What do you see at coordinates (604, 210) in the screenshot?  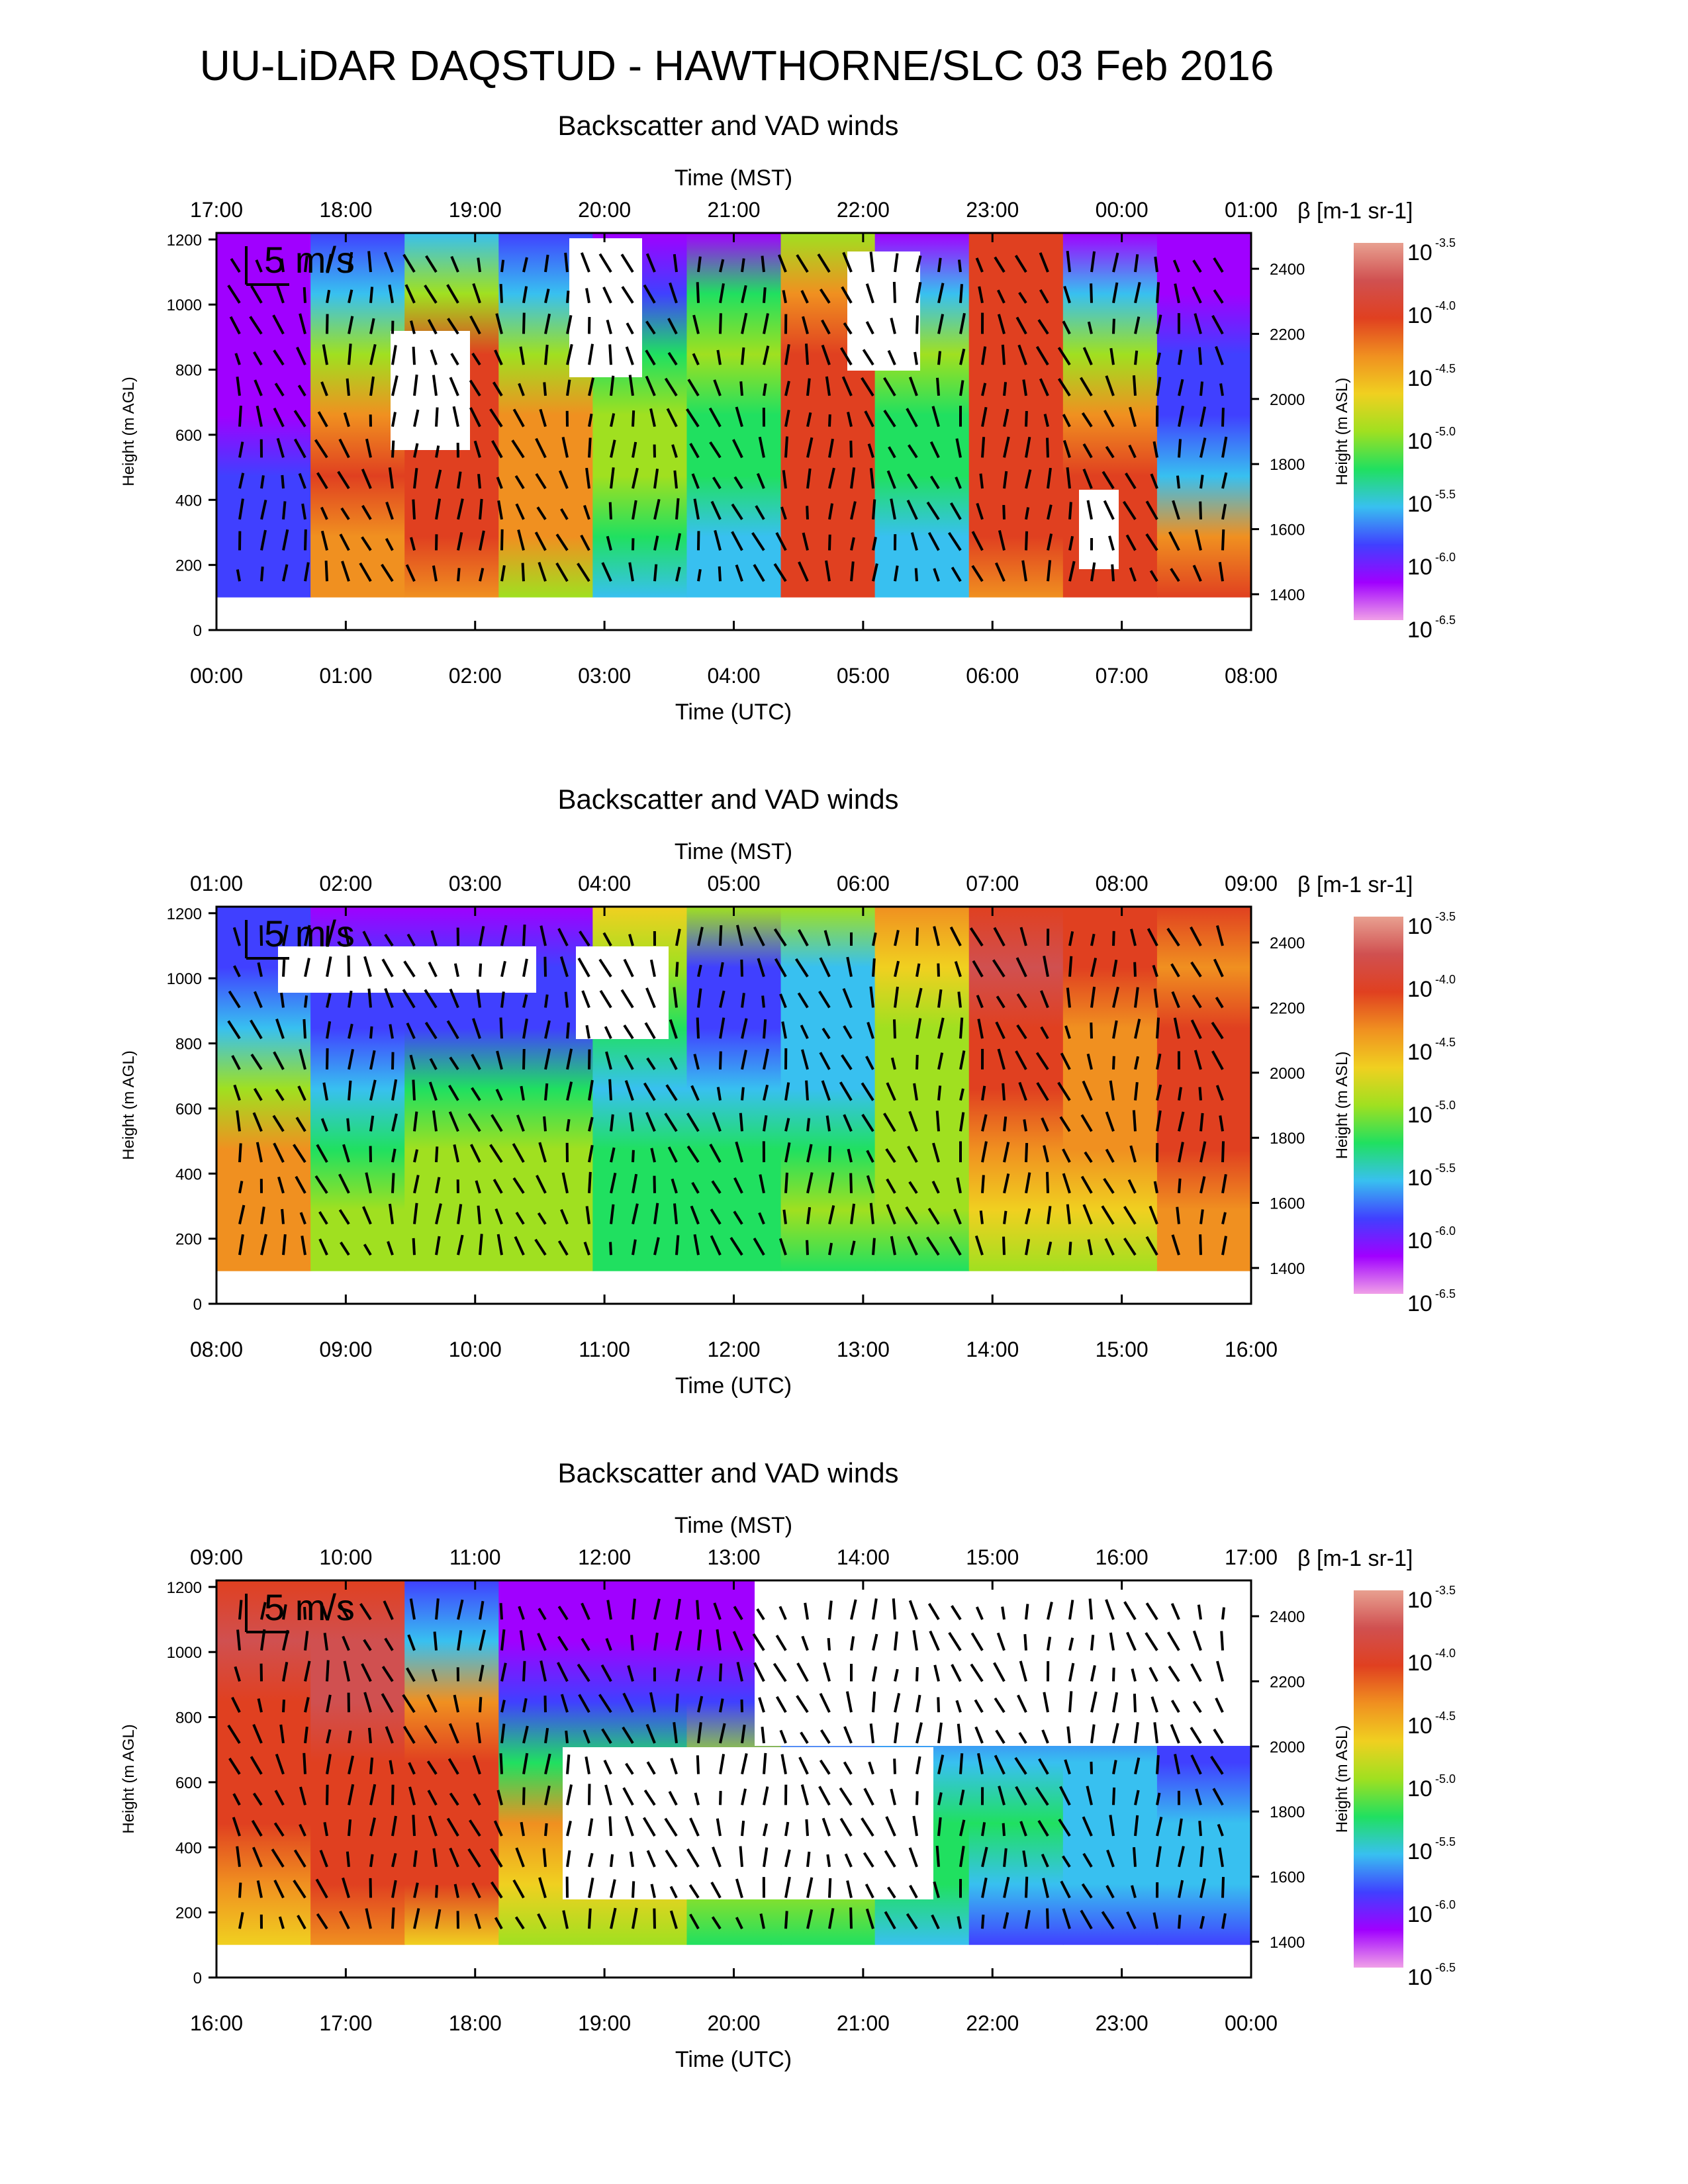 I see `x-top-tick-label: 20:00` at bounding box center [604, 210].